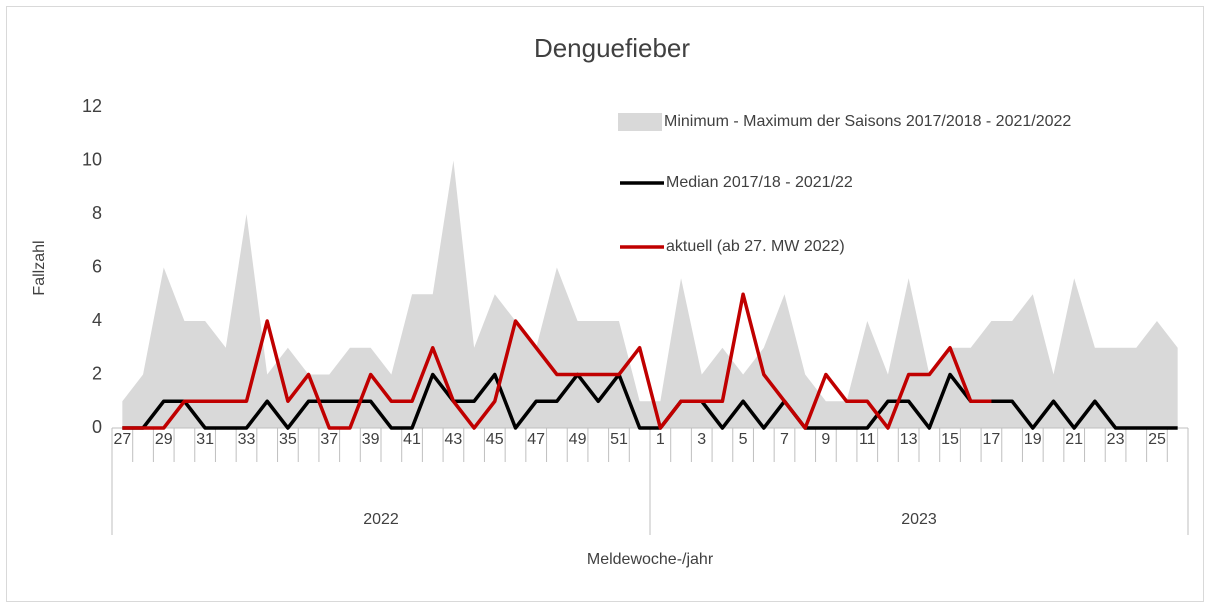 This screenshot has width=1210, height=608. What do you see at coordinates (784, 439) in the screenshot?
I see `x-tick-label: 7` at bounding box center [784, 439].